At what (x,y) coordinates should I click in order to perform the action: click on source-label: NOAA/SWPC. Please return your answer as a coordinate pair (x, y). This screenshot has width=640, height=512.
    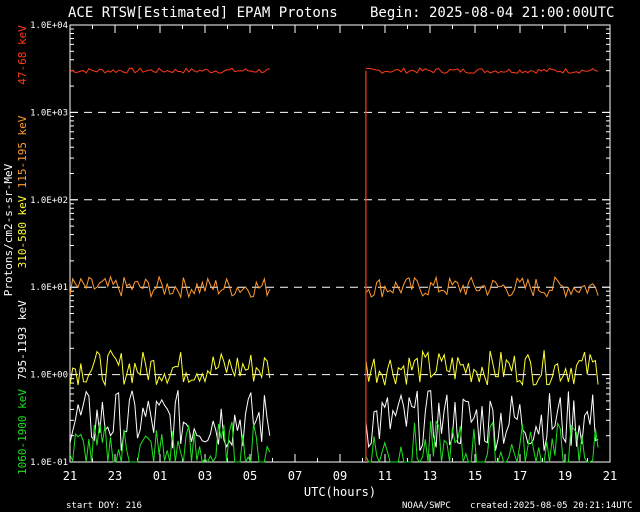
    Looking at the image, I should click on (426, 506).